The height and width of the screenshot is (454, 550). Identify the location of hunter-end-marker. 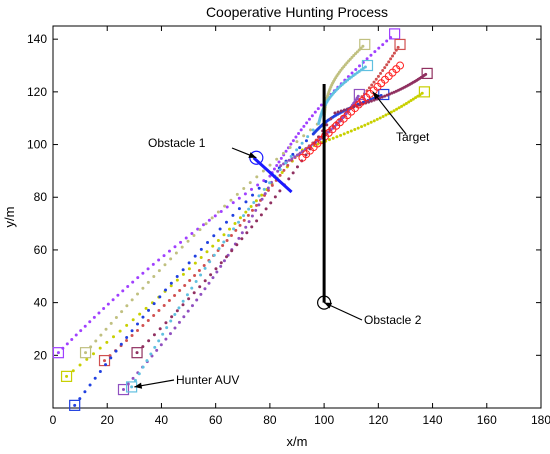
(365, 44).